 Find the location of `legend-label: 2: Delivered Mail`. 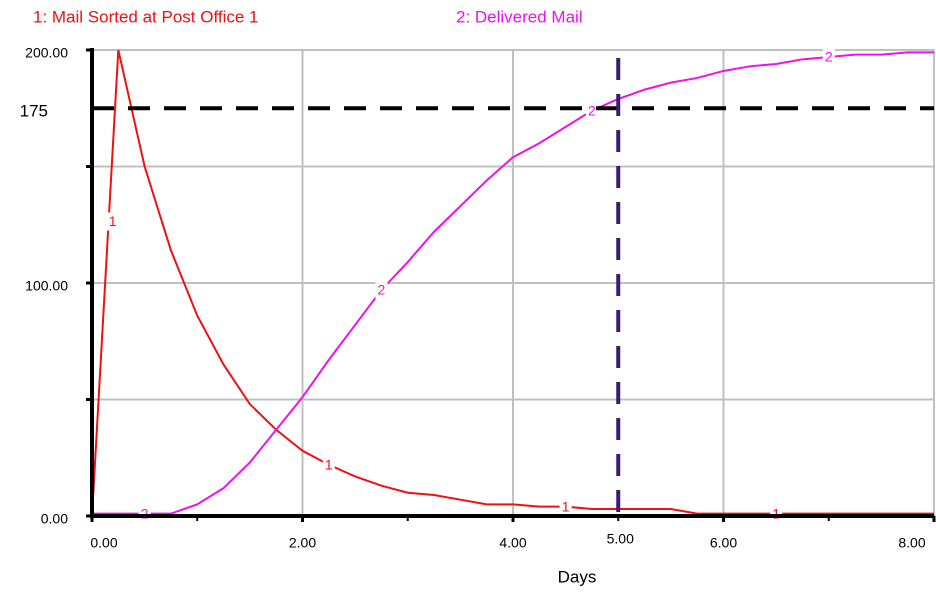

legend-label: 2: Delivered Mail is located at coordinates (519, 16).